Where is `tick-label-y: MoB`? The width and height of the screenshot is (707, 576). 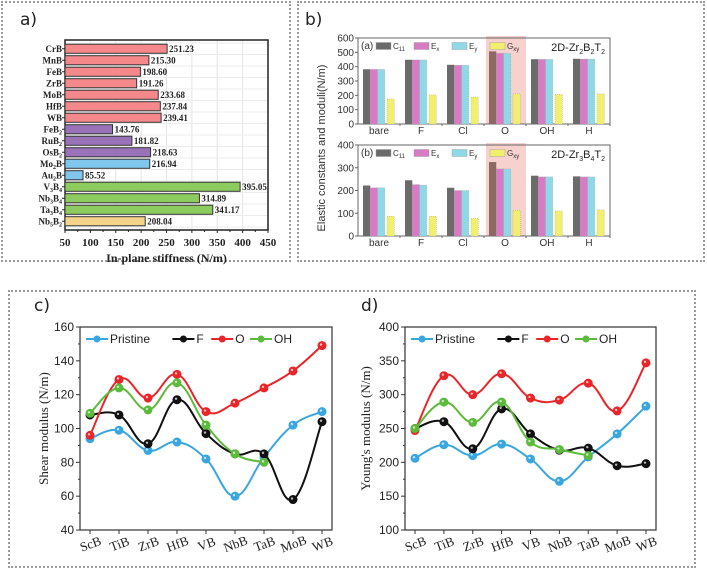 tick-label-y: MoB is located at coordinates (52, 95).